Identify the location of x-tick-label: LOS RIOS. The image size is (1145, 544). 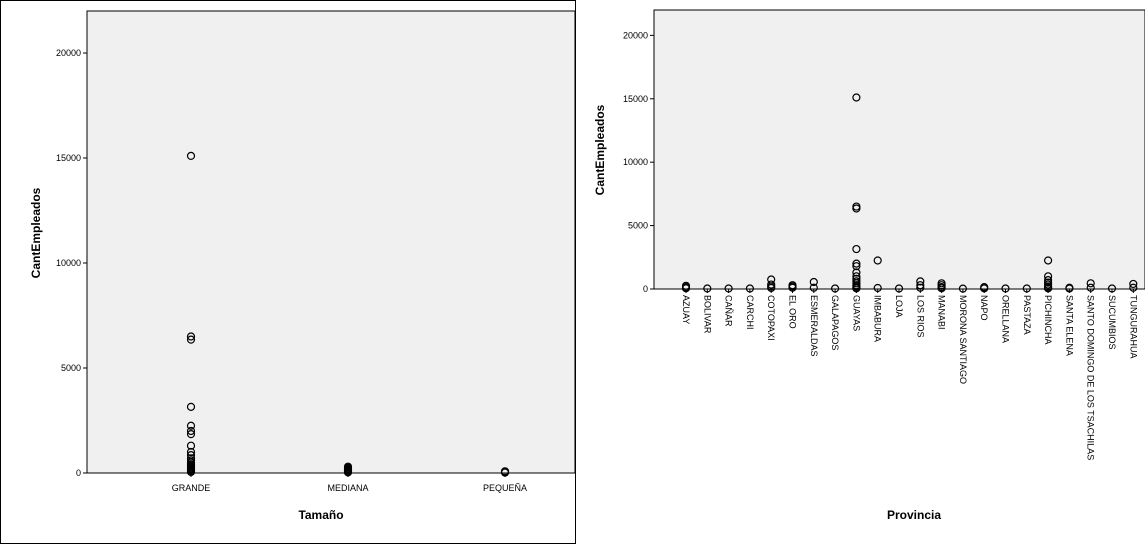
(920, 316).